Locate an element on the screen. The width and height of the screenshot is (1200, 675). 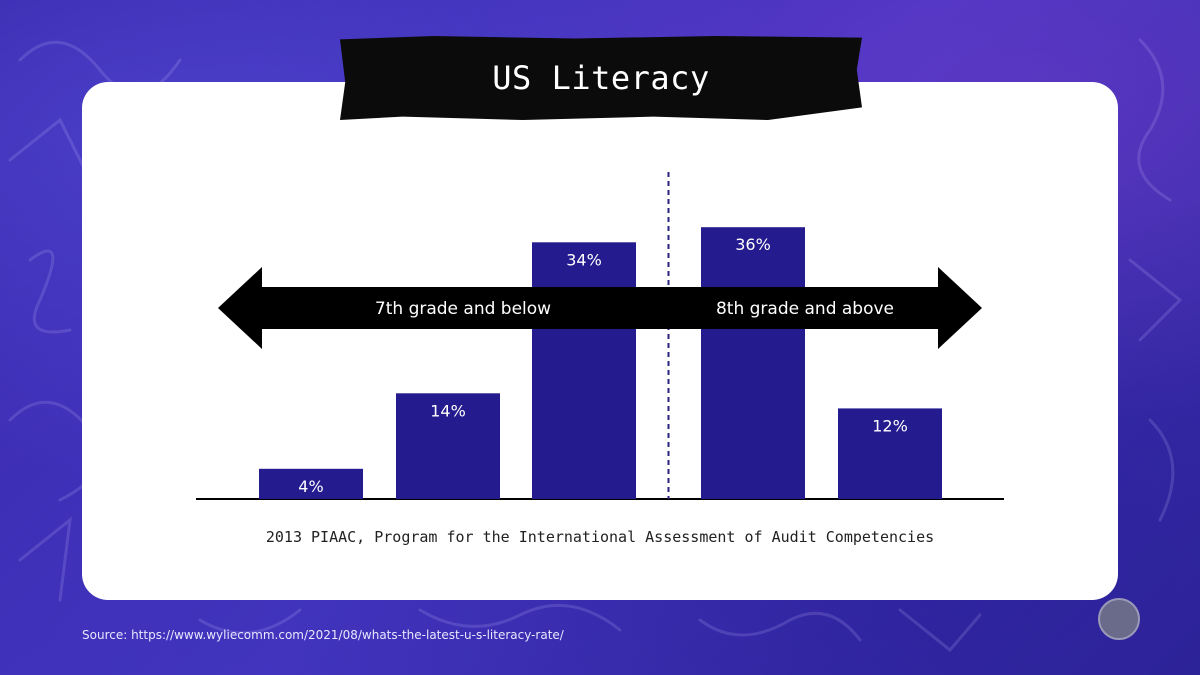
title-banner: US Literacy is located at coordinates (601, 78).